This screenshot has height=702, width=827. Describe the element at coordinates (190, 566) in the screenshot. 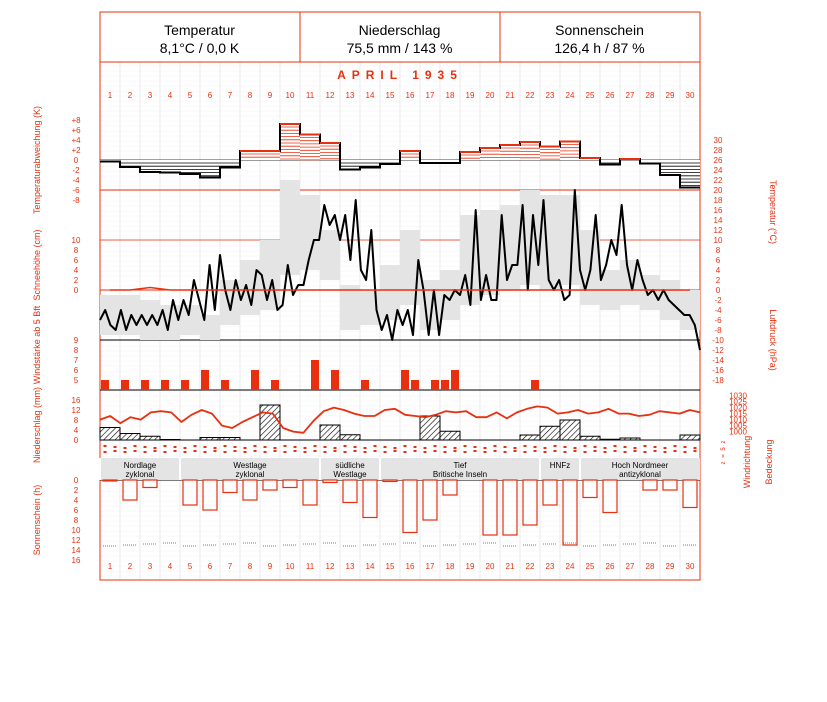

I see `day-label-bottom: 5` at that location.